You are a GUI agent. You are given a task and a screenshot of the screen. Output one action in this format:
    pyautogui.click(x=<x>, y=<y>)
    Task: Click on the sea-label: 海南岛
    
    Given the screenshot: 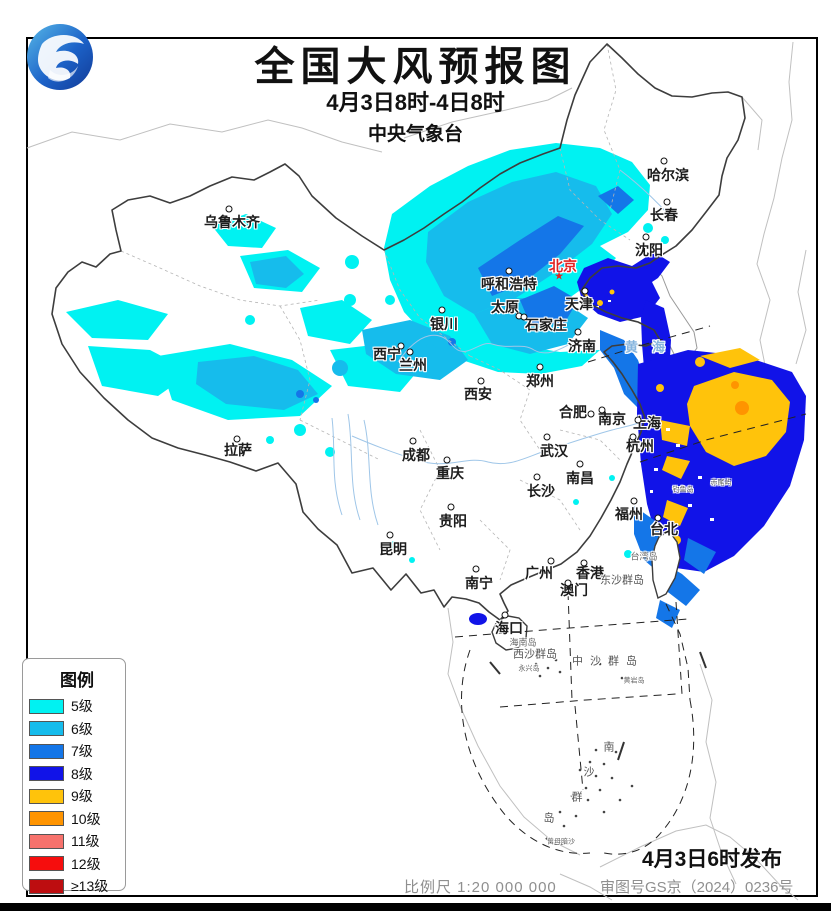 What is the action you would take?
    pyautogui.click(x=523, y=642)
    